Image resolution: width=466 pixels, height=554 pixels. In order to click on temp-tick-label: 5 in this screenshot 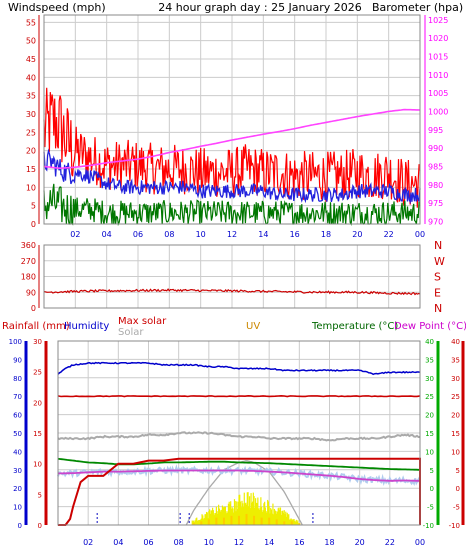, I will do `click(432, 471)`.